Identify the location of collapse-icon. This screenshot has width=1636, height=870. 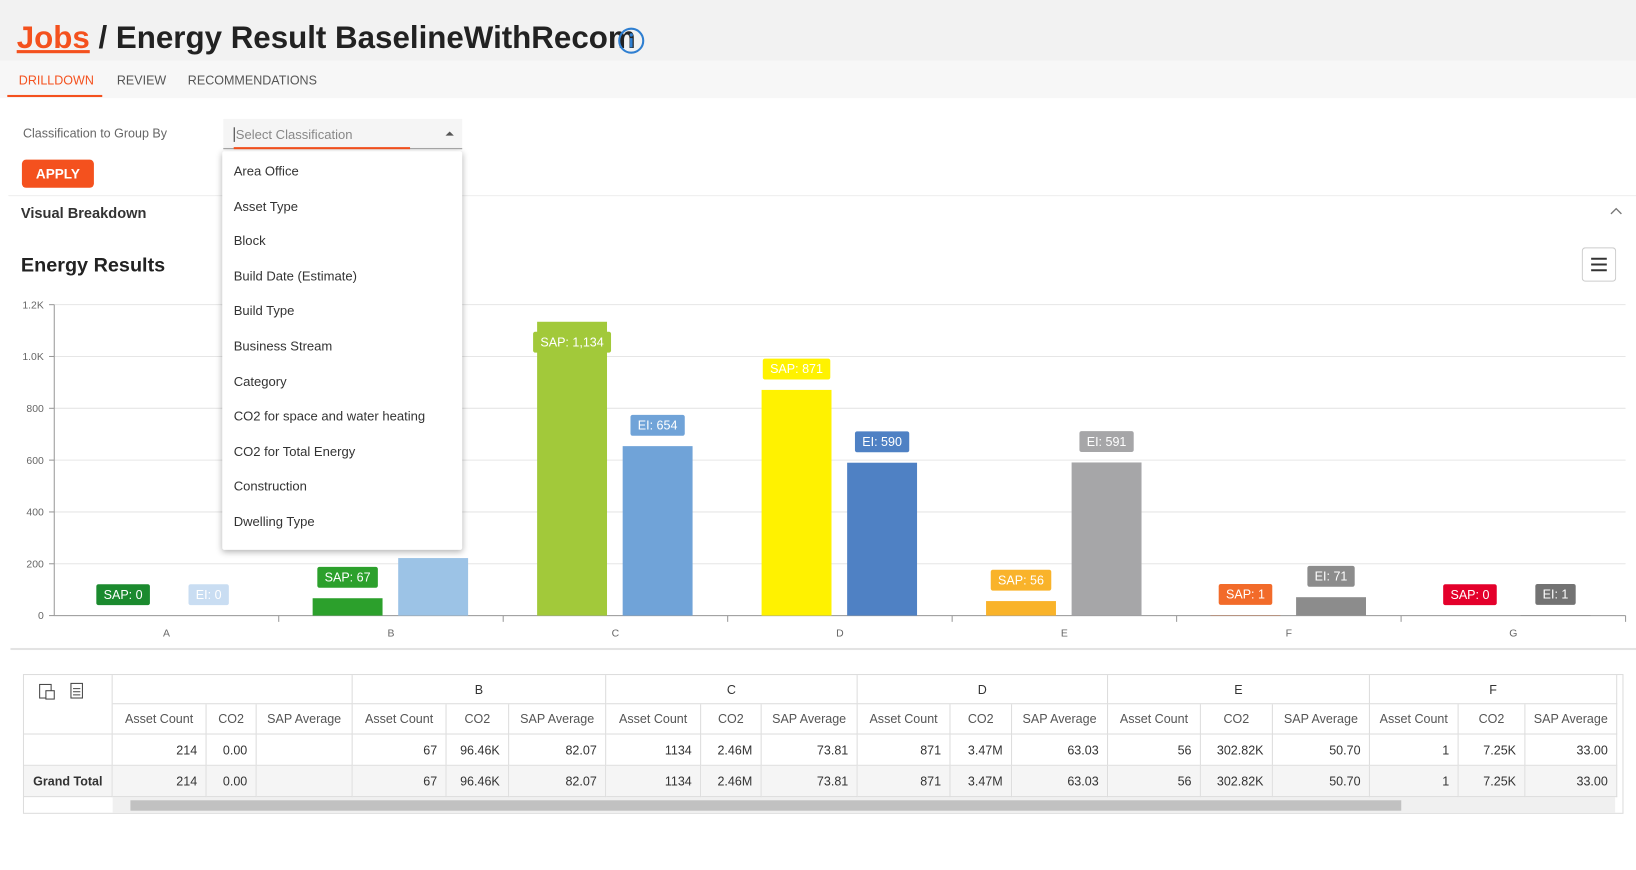
(1616, 211).